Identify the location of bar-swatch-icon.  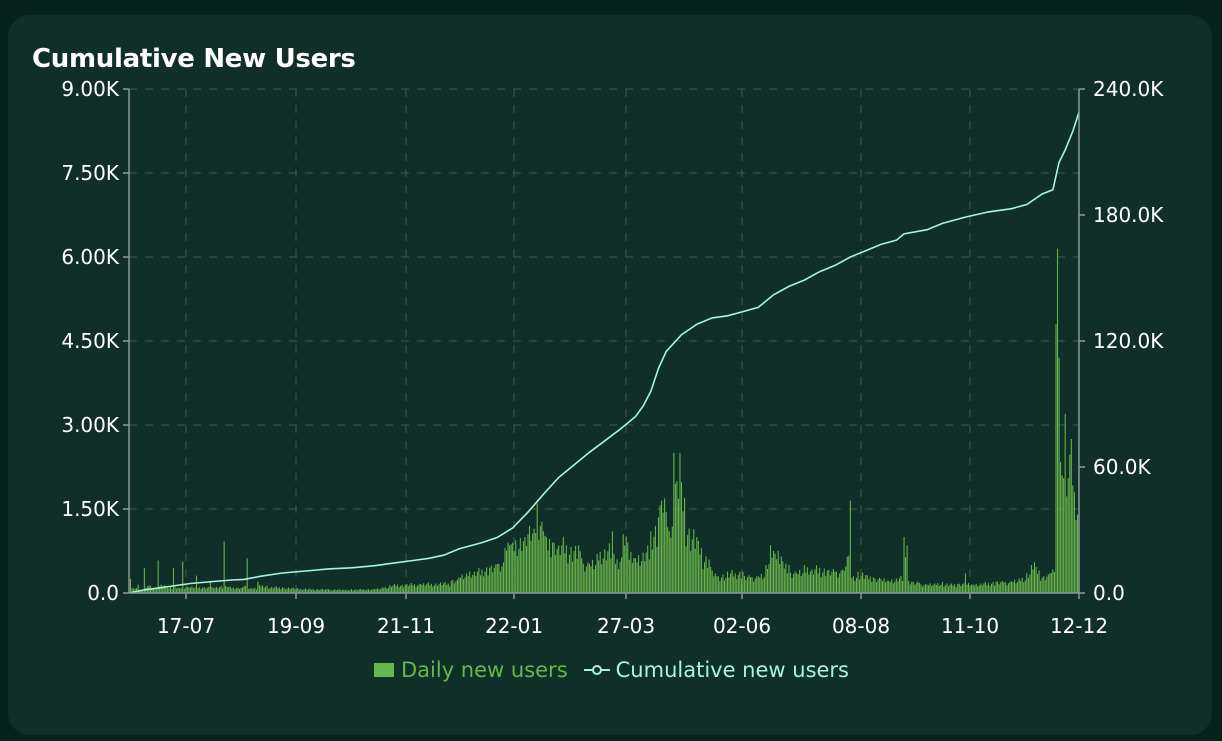
(384, 670).